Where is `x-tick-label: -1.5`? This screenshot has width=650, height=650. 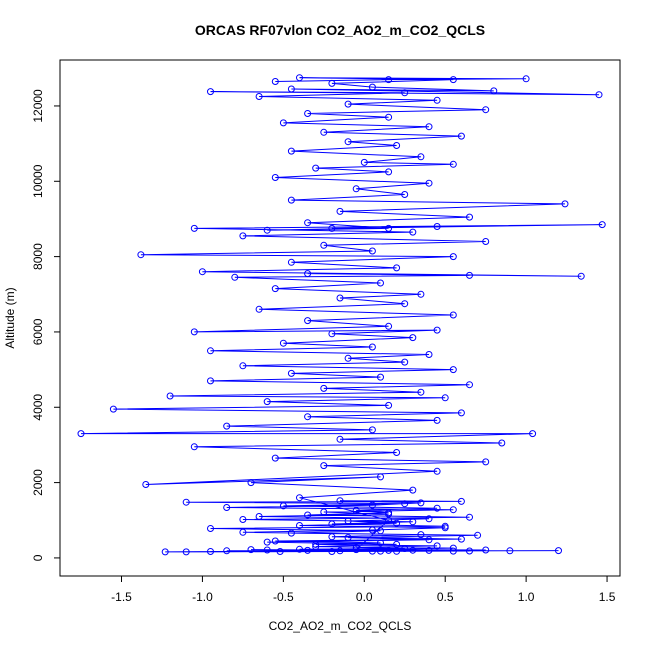
x-tick-label: -1.5 is located at coordinates (121, 597).